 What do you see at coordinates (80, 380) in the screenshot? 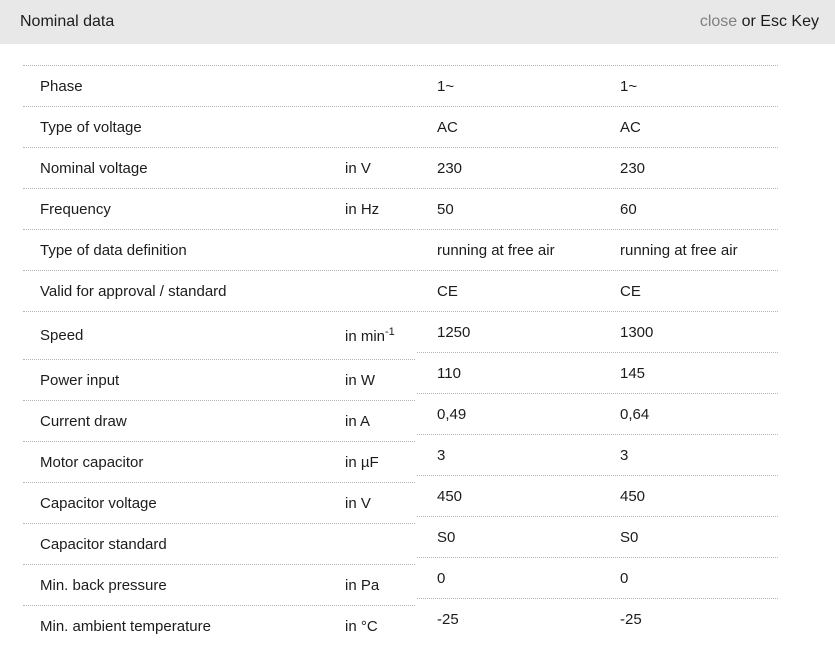
I see `spec-label: Power input` at bounding box center [80, 380].